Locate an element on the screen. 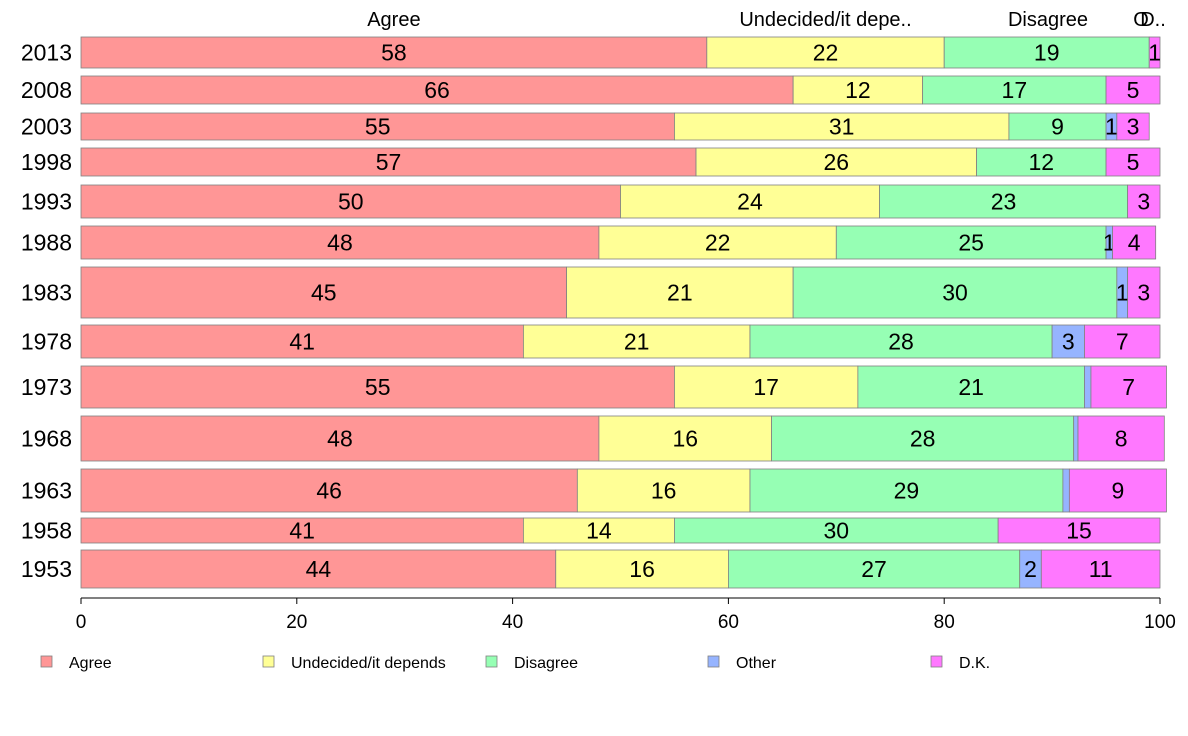 This screenshot has width=1188, height=736. data-label: 14 is located at coordinates (599, 531).